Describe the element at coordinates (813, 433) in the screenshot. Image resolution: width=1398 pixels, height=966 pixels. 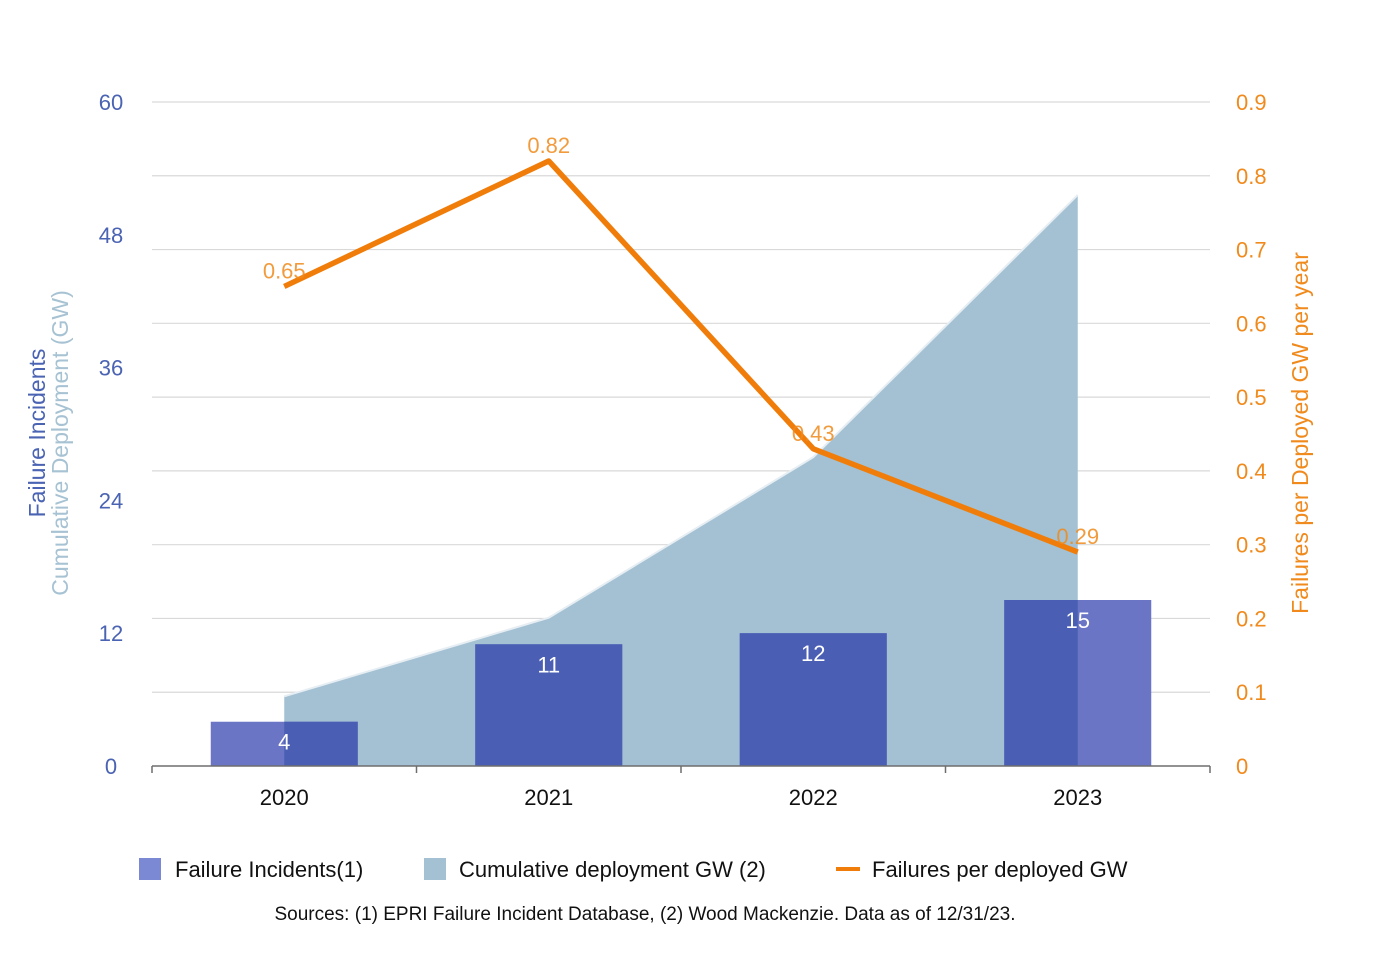
I see `line-value-label: 0.43` at that location.